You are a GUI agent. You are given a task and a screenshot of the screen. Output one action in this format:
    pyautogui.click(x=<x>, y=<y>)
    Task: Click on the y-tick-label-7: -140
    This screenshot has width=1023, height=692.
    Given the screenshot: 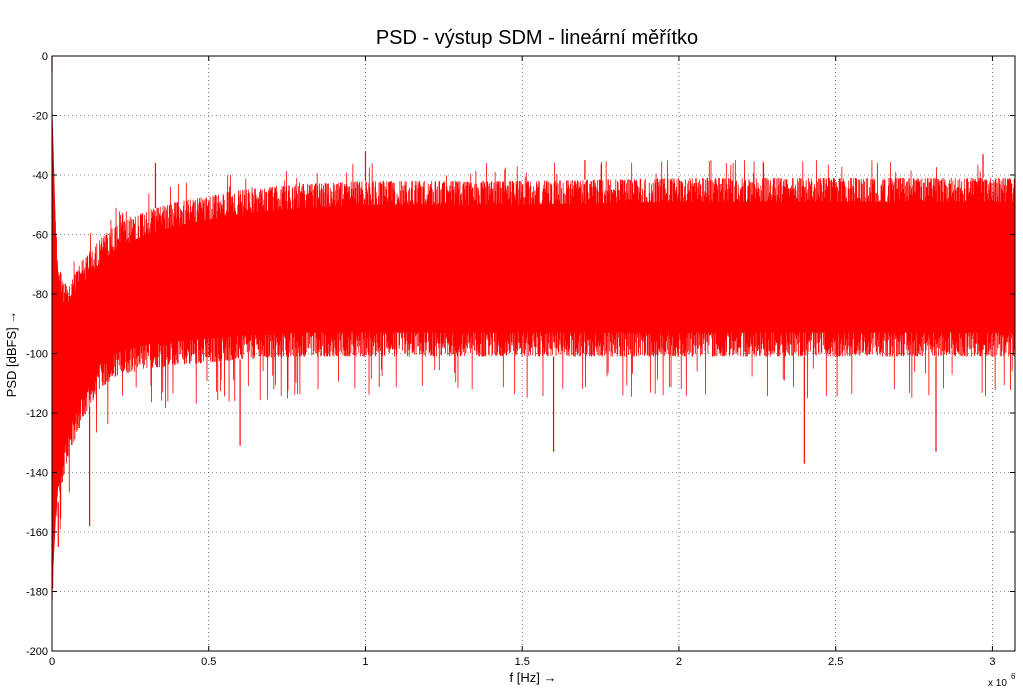 What is the action you would take?
    pyautogui.click(x=37, y=474)
    